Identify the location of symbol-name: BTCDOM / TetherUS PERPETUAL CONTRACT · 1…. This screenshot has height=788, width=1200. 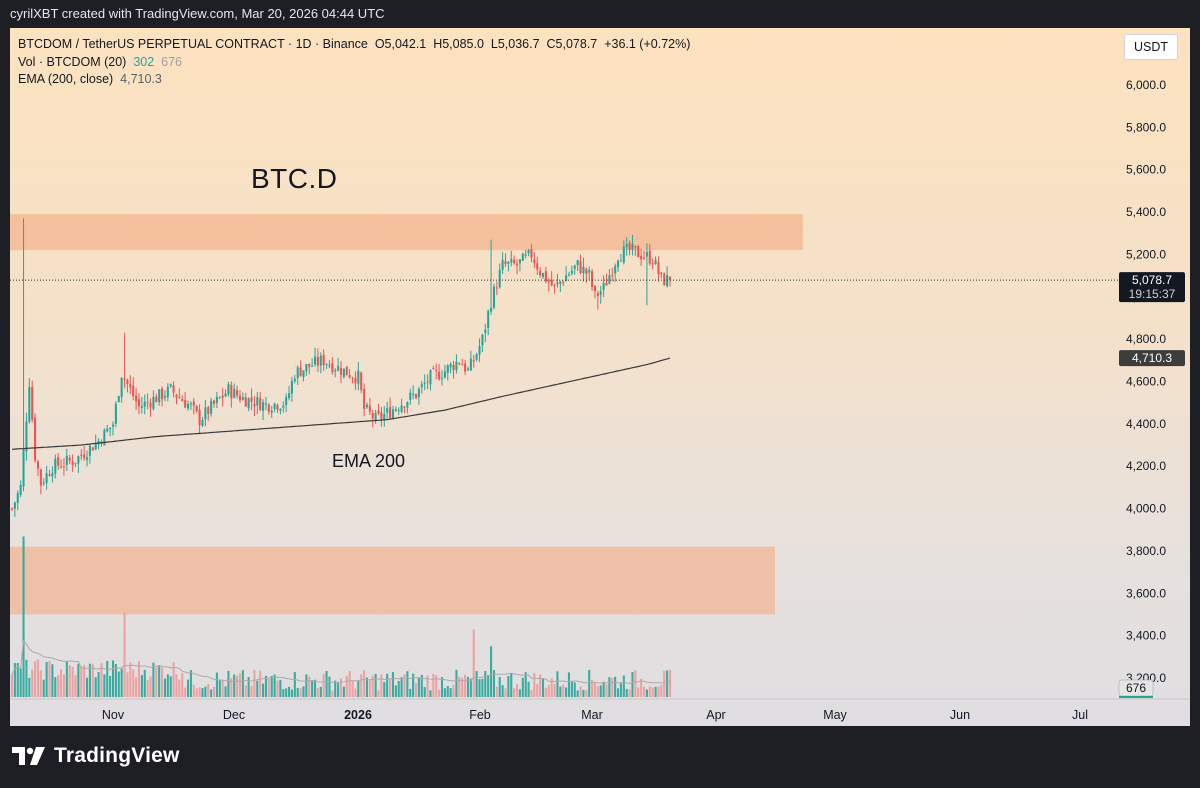
(193, 44).